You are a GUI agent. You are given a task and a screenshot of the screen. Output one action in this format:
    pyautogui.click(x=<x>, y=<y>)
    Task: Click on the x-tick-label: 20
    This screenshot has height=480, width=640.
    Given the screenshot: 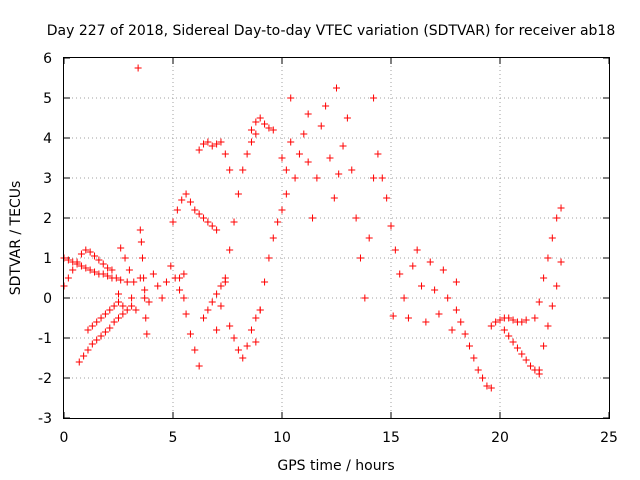 What is the action you would take?
    pyautogui.click(x=500, y=438)
    